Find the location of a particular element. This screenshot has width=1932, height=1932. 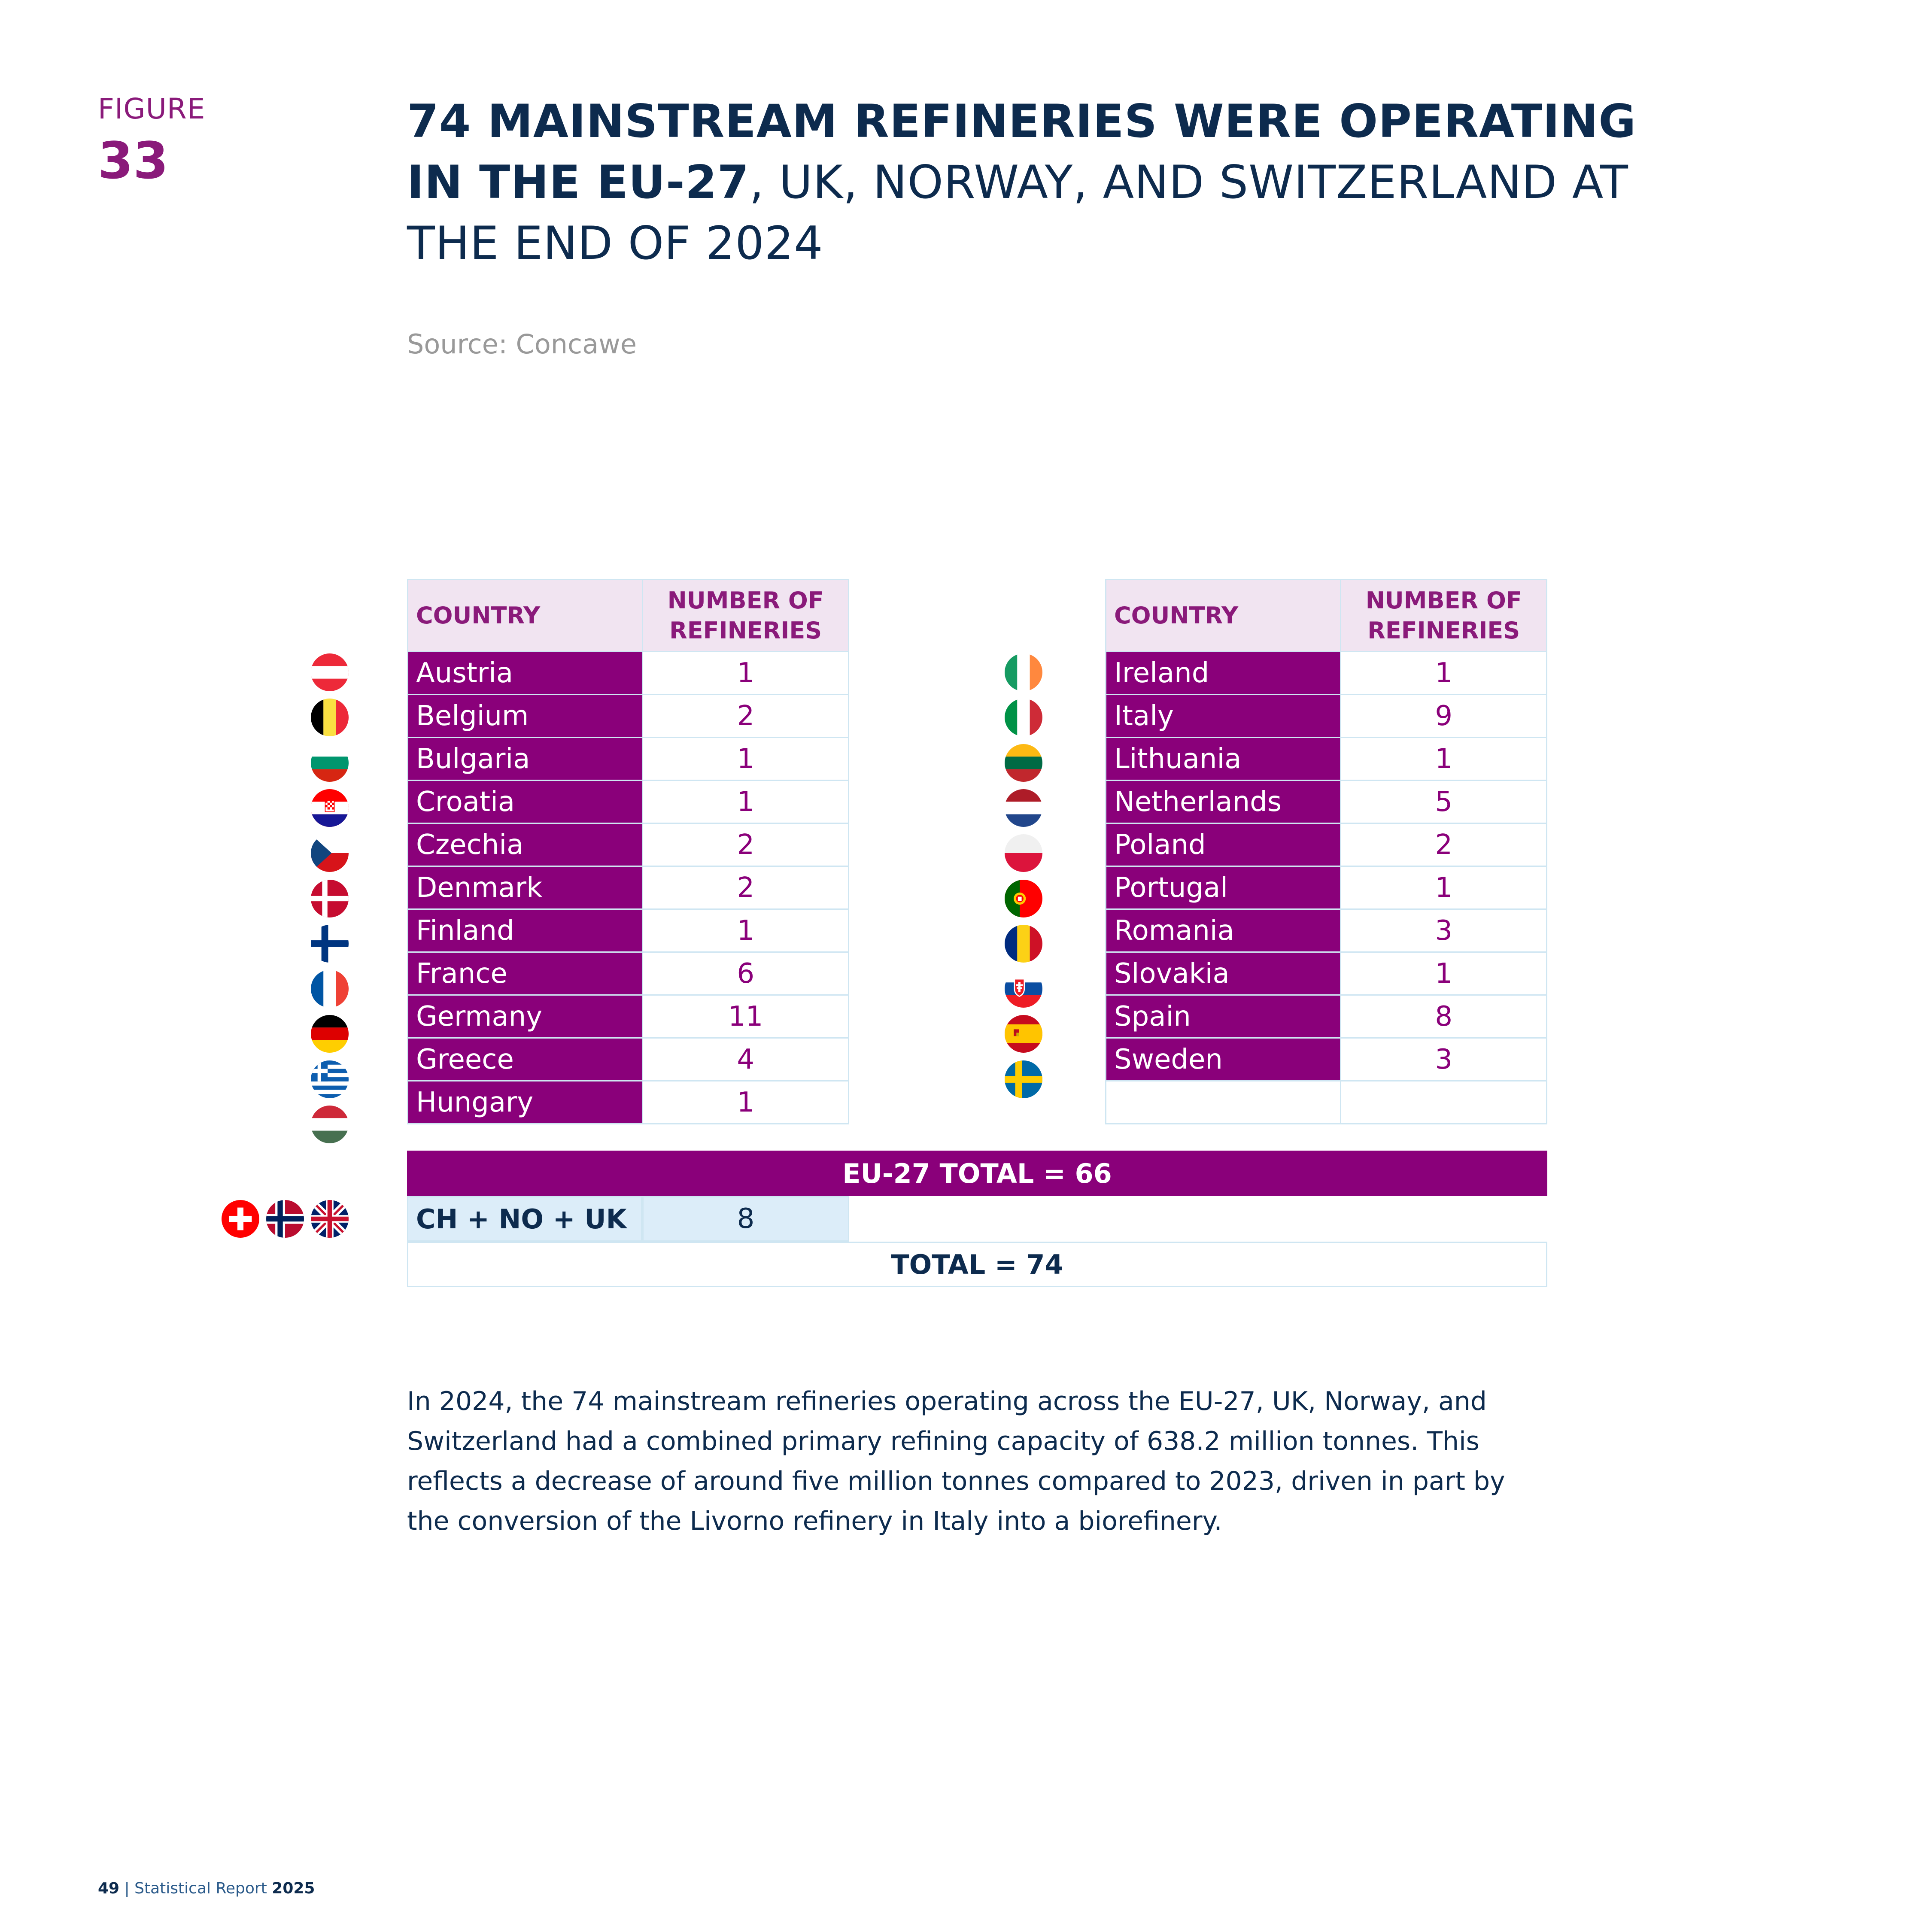

table-row: Portugal 1 is located at coordinates (1326, 888).